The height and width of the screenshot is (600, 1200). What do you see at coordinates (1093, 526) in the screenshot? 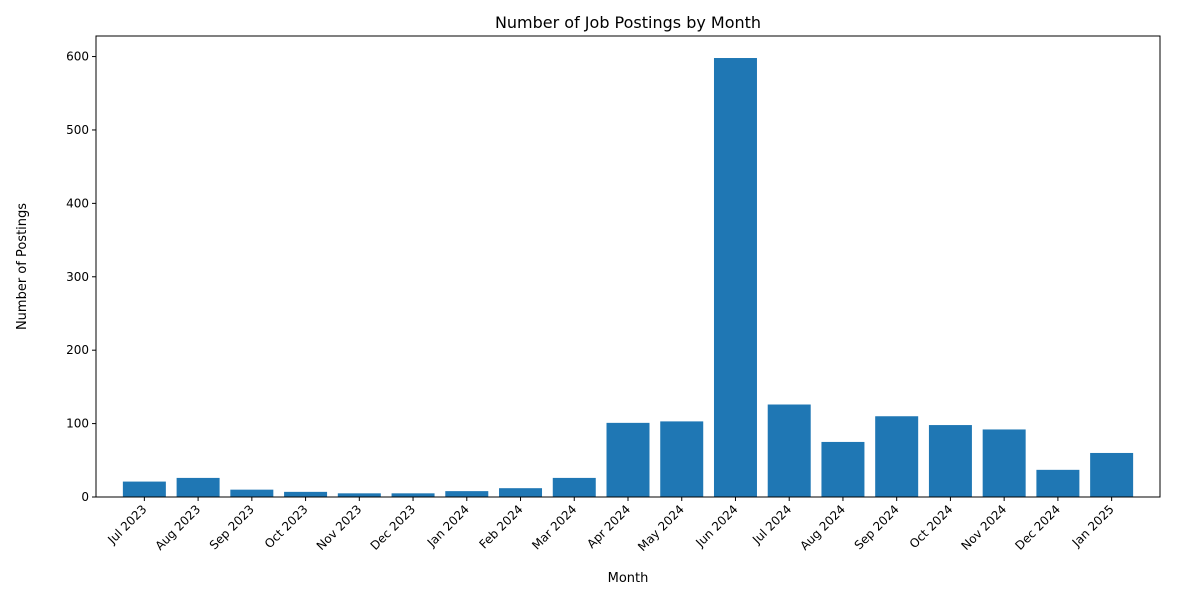
I see `x-tick-label: Jan 2025` at bounding box center [1093, 526].